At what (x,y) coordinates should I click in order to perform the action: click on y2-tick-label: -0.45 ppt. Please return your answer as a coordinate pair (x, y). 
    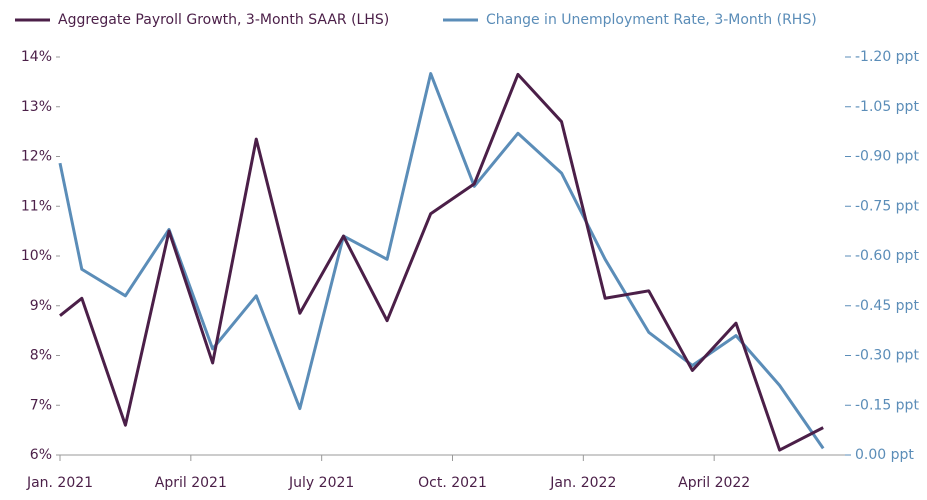
    Looking at the image, I should click on (887, 306).